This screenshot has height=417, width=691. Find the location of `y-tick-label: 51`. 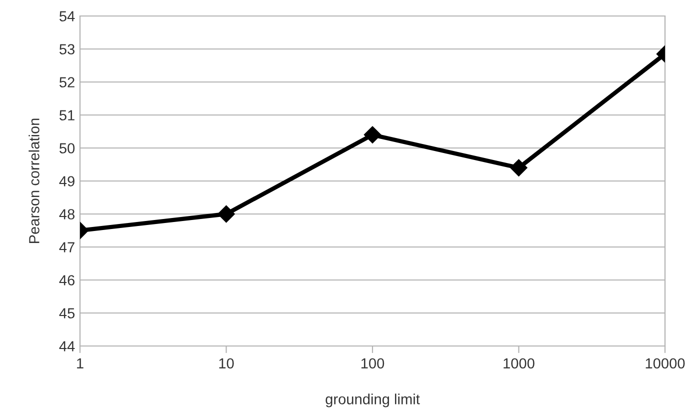

y-tick-label: 51 is located at coordinates (67, 115).